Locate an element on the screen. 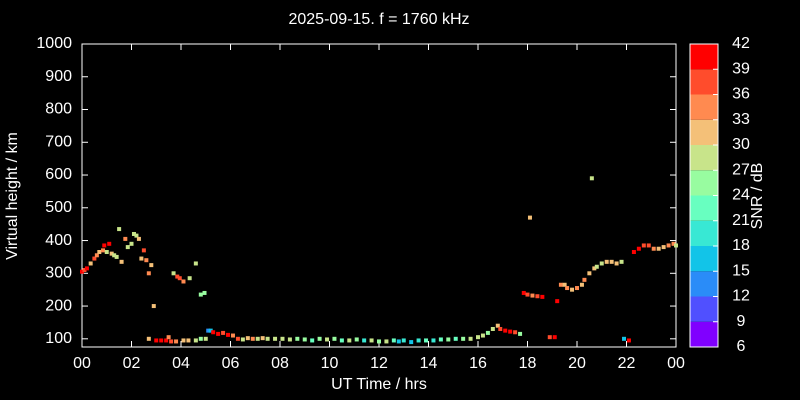  y-tick-label: 400 is located at coordinates (58, 240).